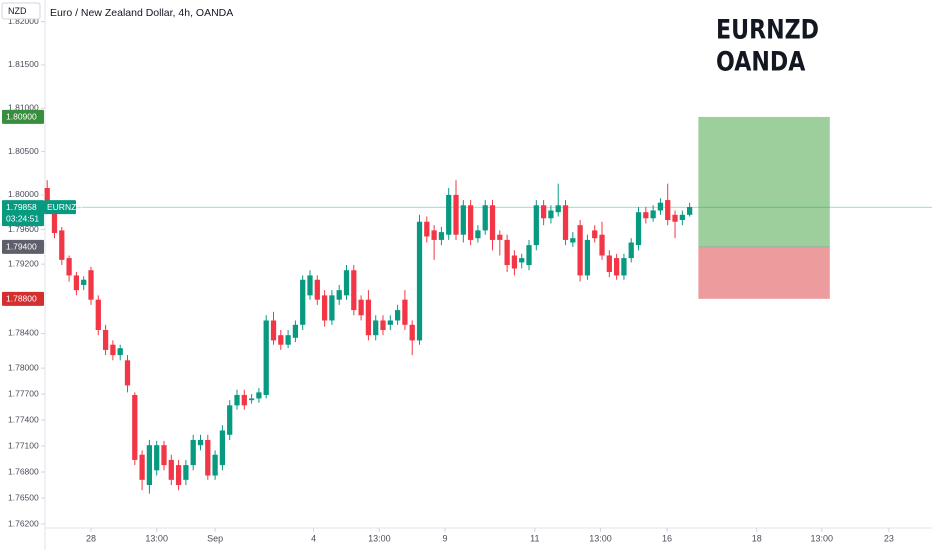  I want to click on stop-label-box, so click(23, 298).